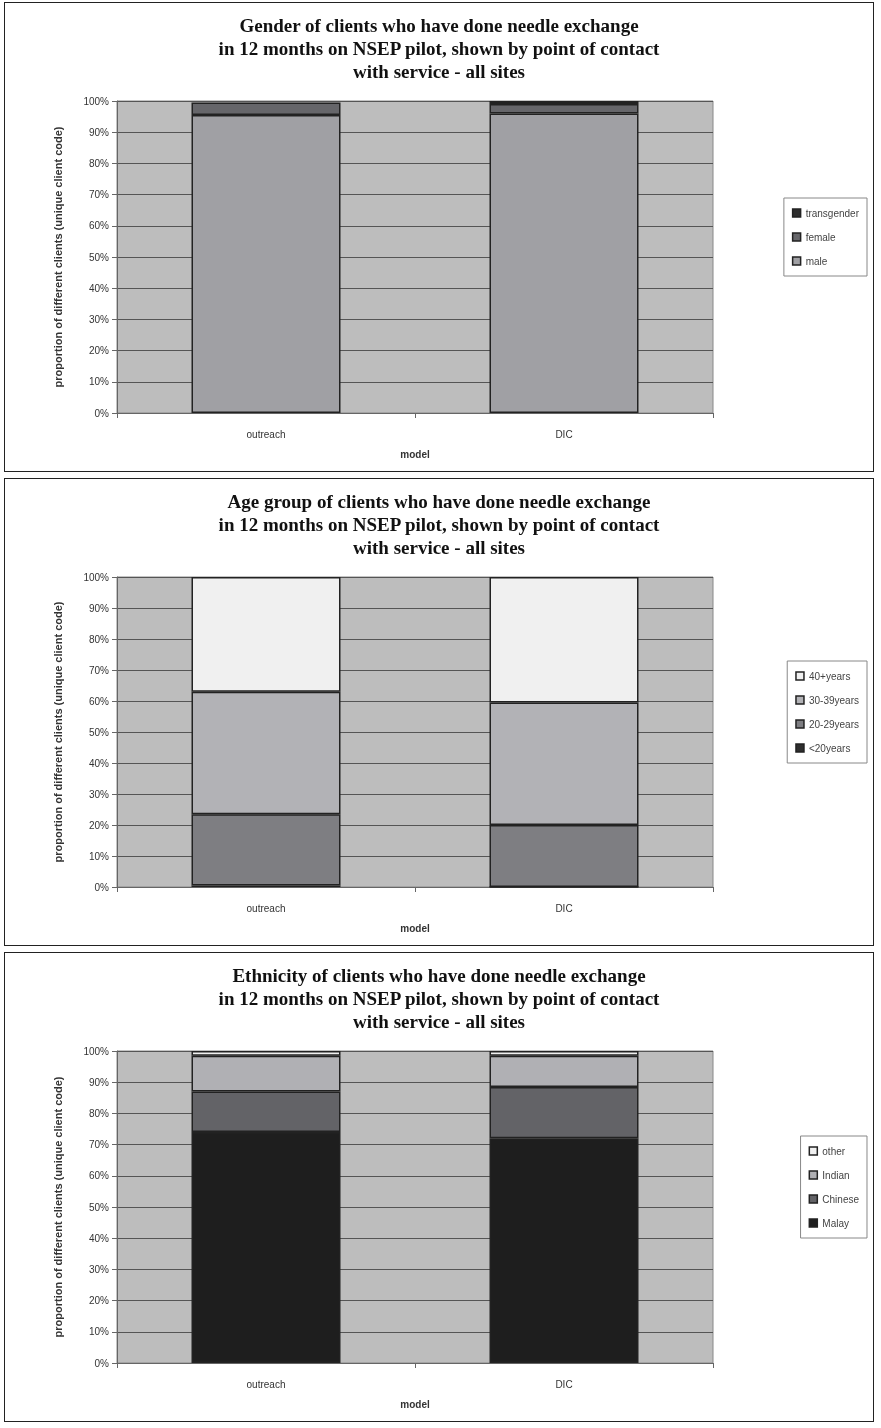 This screenshot has height=1428, width=881. Describe the element at coordinates (816, 261) in the screenshot. I see `legend-label: male` at that location.